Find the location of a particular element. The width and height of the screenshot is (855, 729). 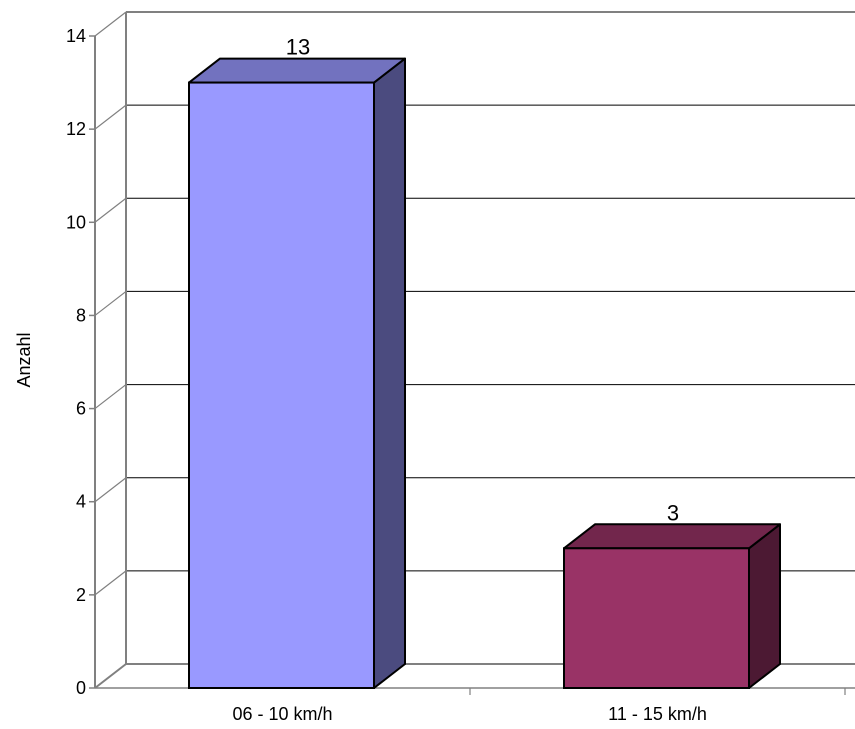

data-label: 13 is located at coordinates (298, 47).